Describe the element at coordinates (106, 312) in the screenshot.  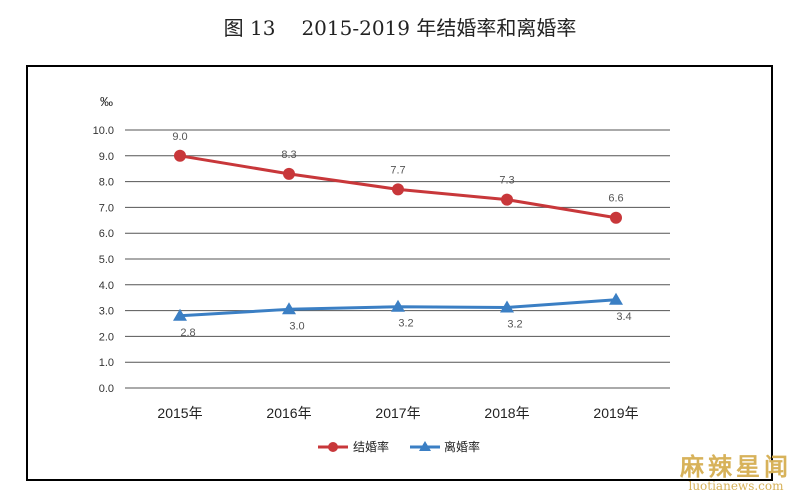
I see `y-tick-label: 3.0` at that location.